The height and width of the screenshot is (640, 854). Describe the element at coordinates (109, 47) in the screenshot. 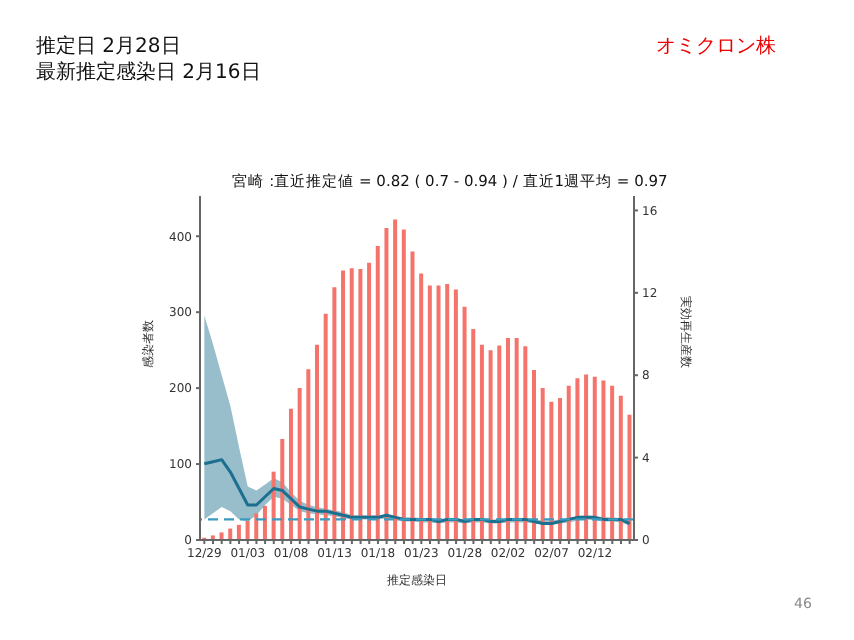

I see `text: 推定日 2月28日` at that location.